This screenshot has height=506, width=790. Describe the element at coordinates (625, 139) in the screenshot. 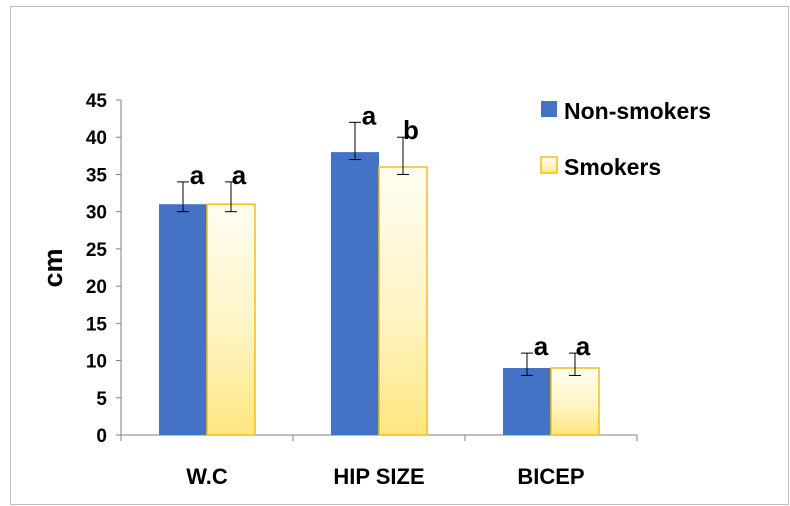

I see `legend: Non-smokers Smokers` at that location.